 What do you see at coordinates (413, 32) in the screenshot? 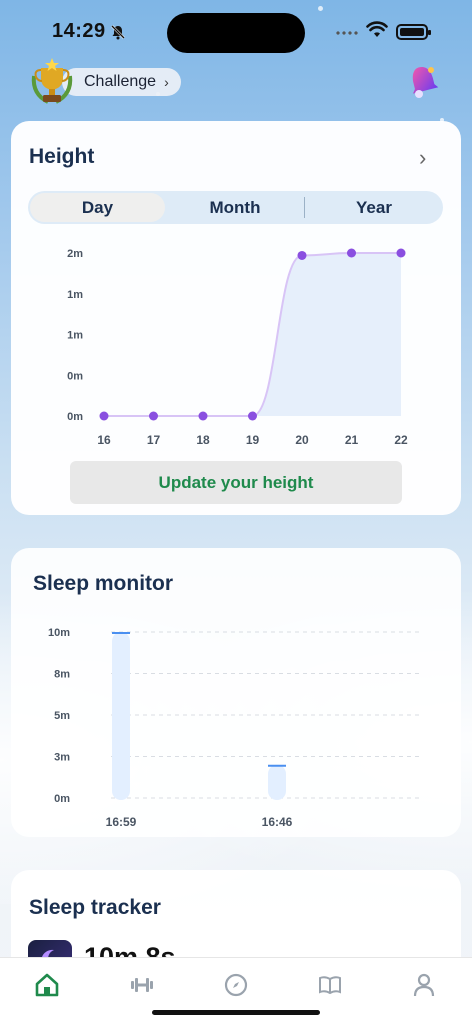
I see `battery-icon` at bounding box center [413, 32].